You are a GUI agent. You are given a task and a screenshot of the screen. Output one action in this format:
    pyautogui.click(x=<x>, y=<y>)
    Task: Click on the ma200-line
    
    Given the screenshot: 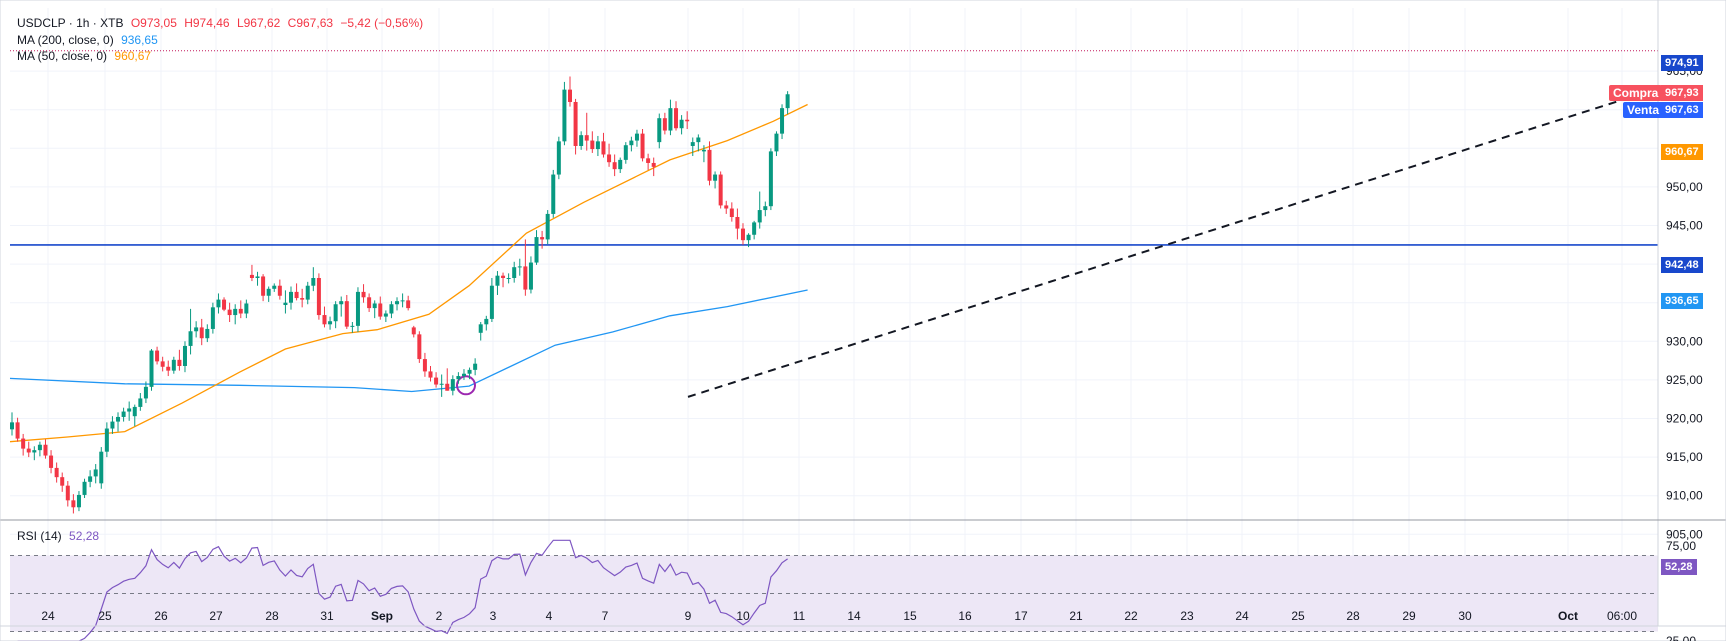 What is the action you would take?
    pyautogui.click(x=408, y=341)
    